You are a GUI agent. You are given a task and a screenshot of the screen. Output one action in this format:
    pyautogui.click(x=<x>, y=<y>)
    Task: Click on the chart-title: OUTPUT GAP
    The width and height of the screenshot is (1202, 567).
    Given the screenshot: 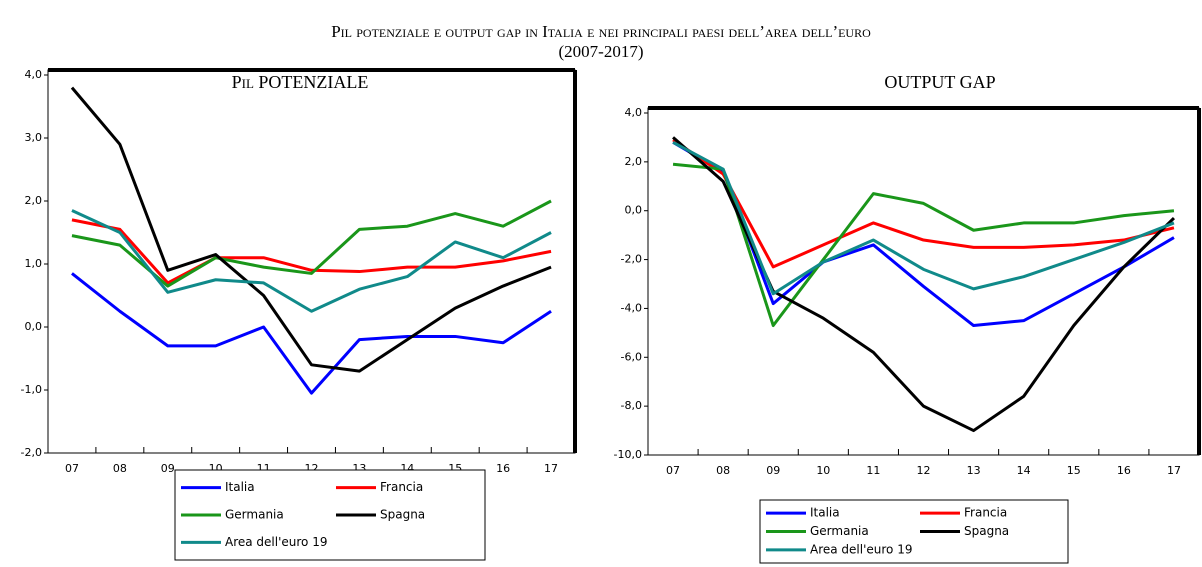 What is the action you would take?
    pyautogui.click(x=939, y=82)
    